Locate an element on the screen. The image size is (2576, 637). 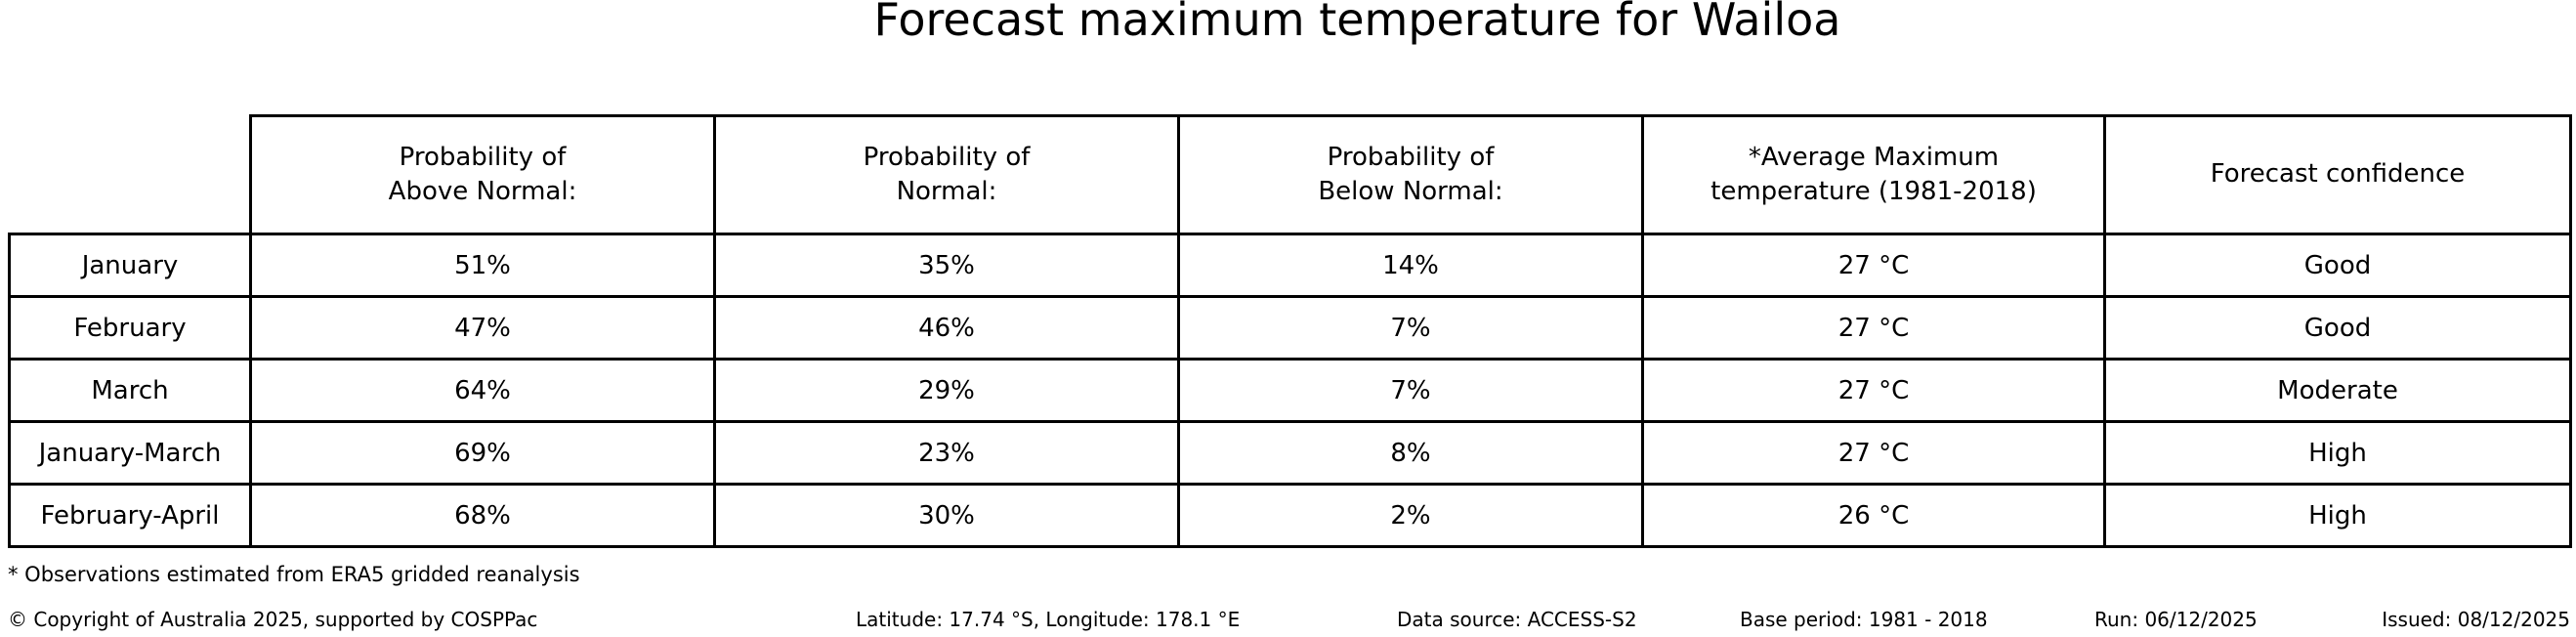
normal-value: 46% is located at coordinates (946, 328).